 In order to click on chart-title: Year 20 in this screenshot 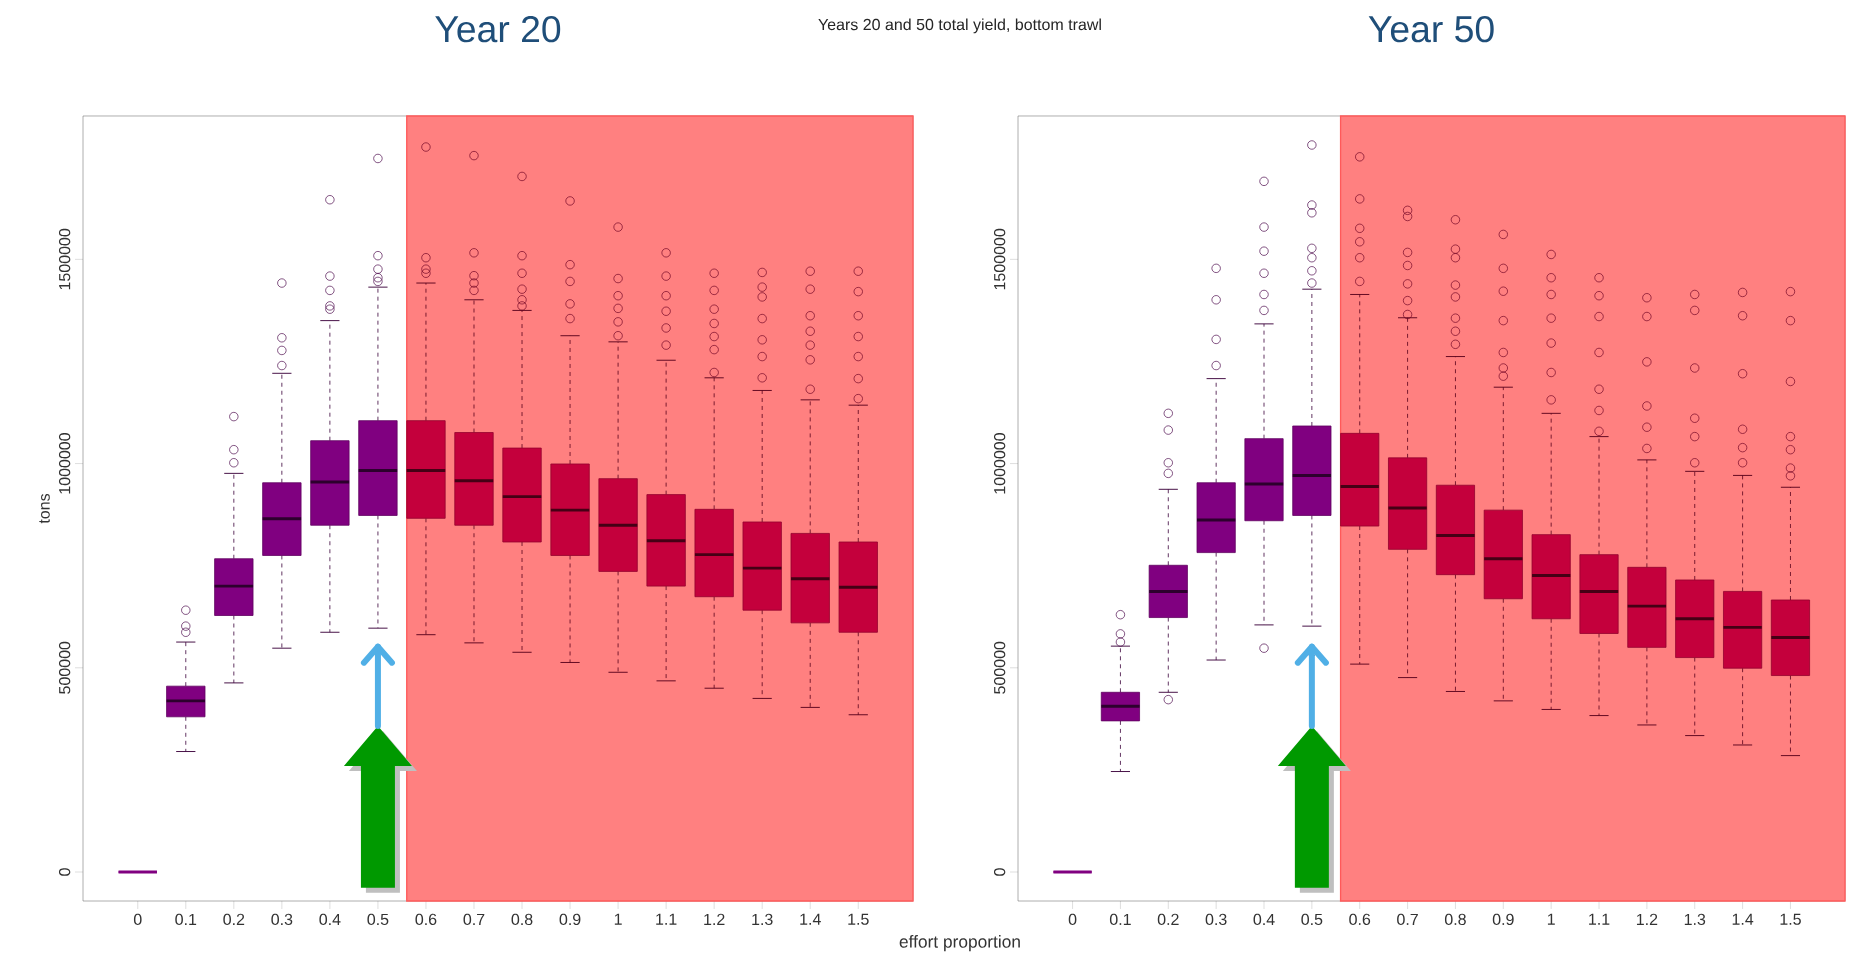, I will do `click(498, 29)`.